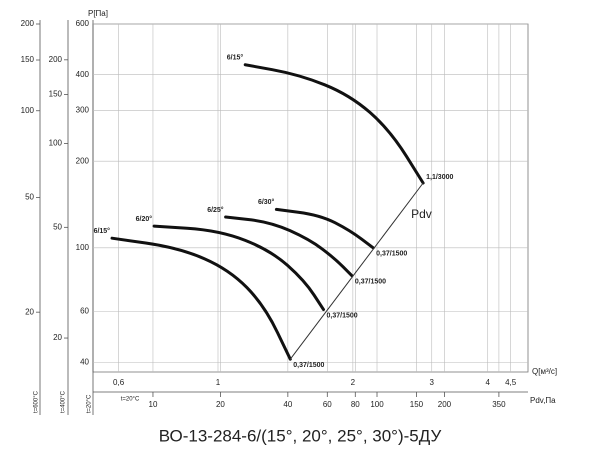 This screenshot has width=600, height=465. What do you see at coordinates (37, 401) in the screenshot?
I see `temp-label: t=600°C` at bounding box center [37, 401].